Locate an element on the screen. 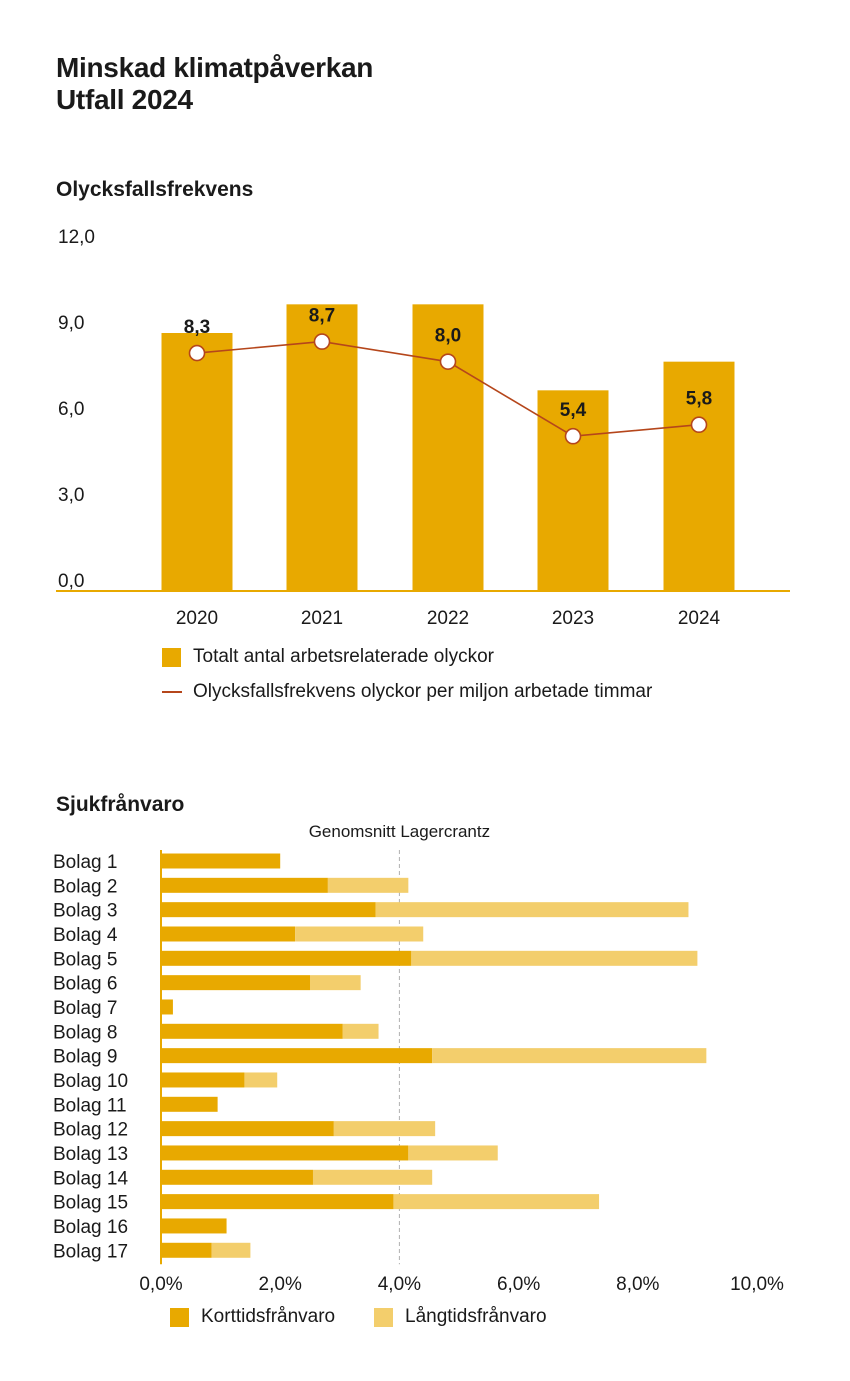  category-label: Bolag 5 is located at coordinates (85, 959).